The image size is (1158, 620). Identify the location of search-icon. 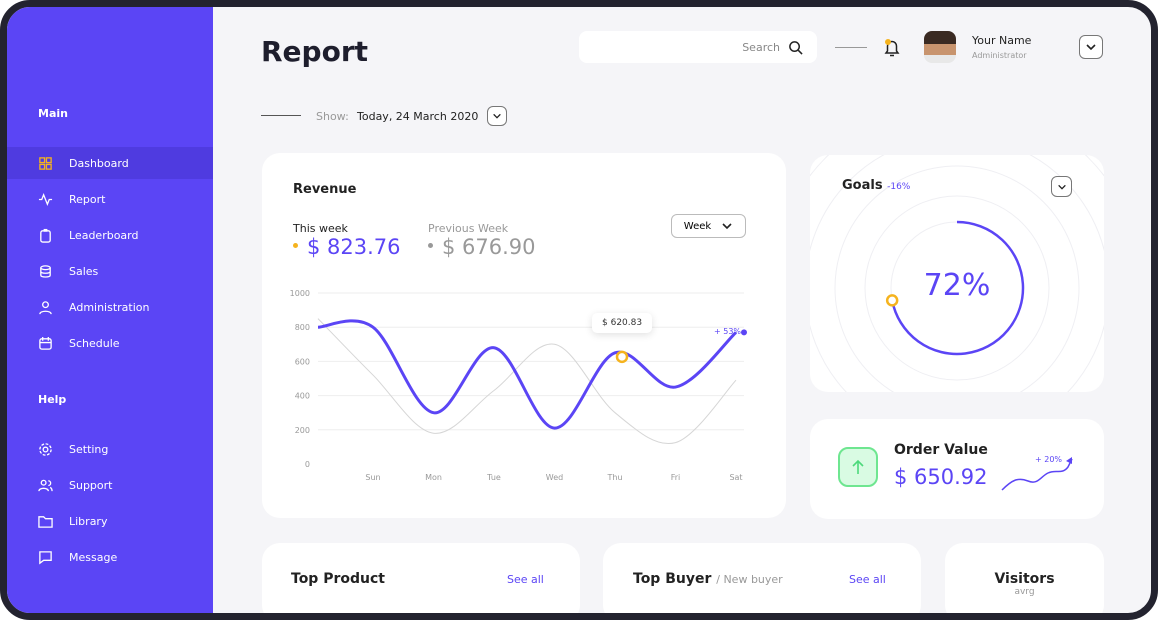
(796, 47).